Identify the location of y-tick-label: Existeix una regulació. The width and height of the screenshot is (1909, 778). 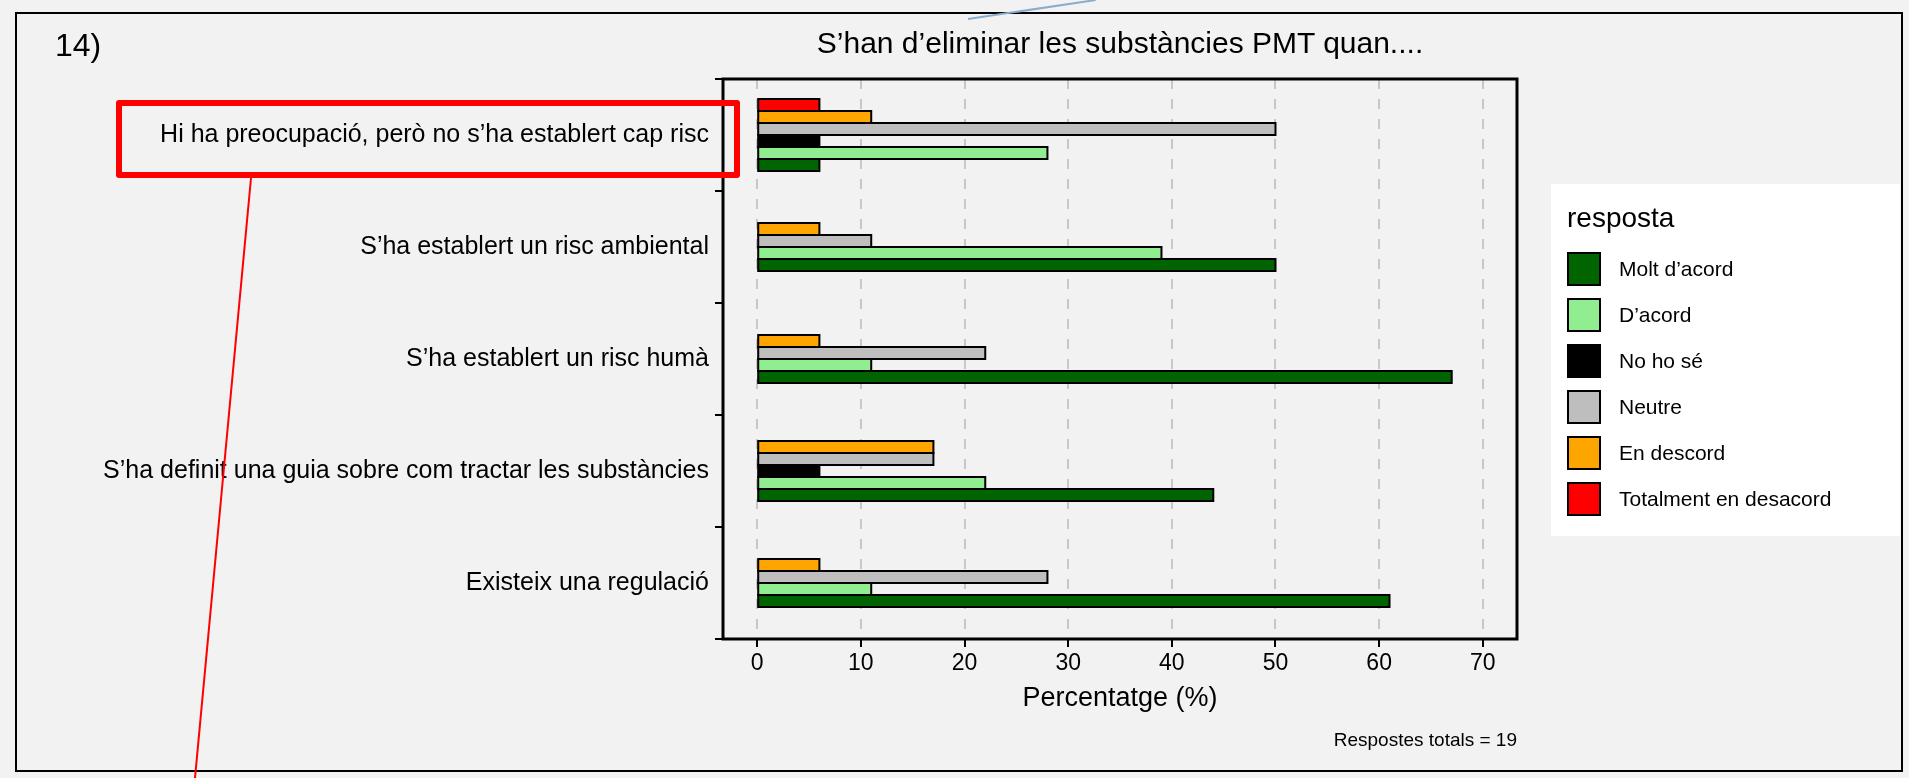
(587, 580).